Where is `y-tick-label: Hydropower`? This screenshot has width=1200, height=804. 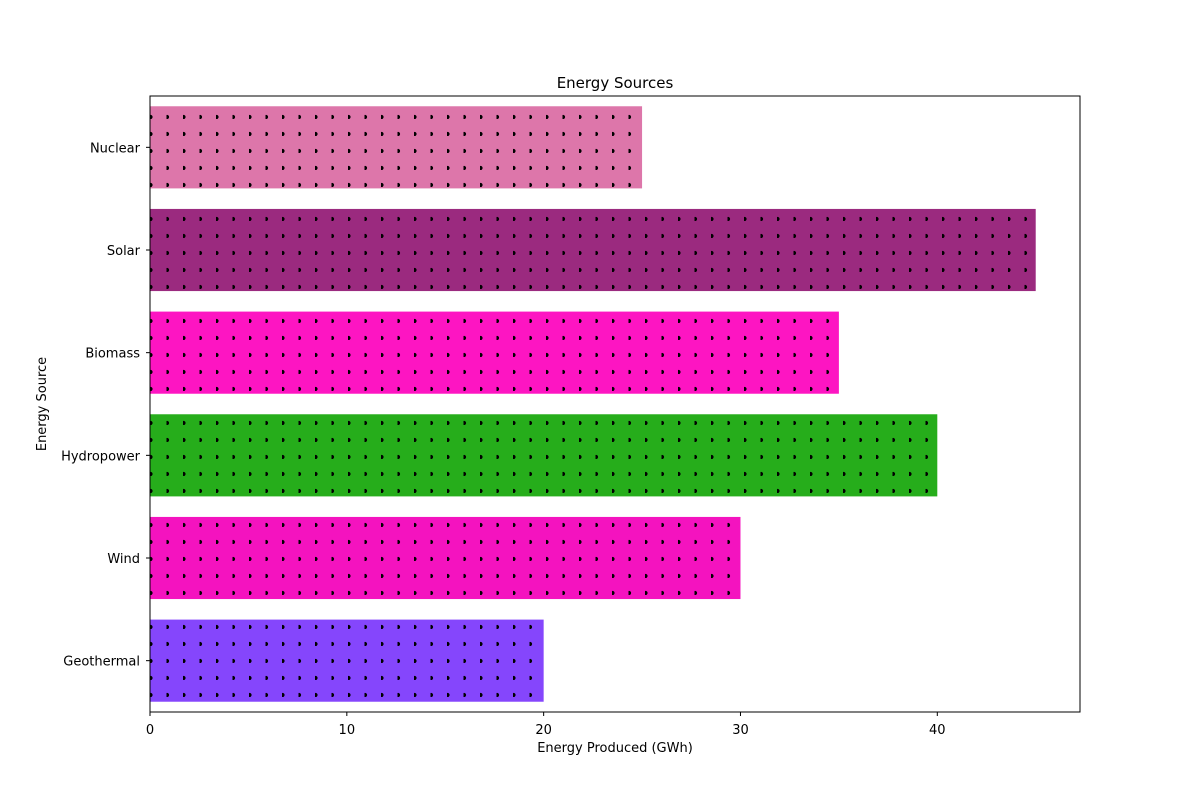
y-tick-label: Hydropower is located at coordinates (101, 456).